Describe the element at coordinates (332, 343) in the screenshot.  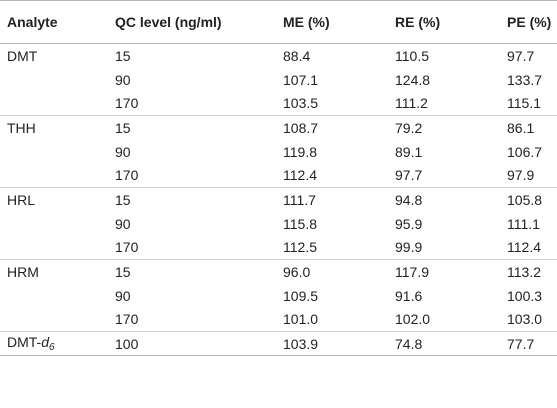
I see `cell-me: 103.9` at that location.